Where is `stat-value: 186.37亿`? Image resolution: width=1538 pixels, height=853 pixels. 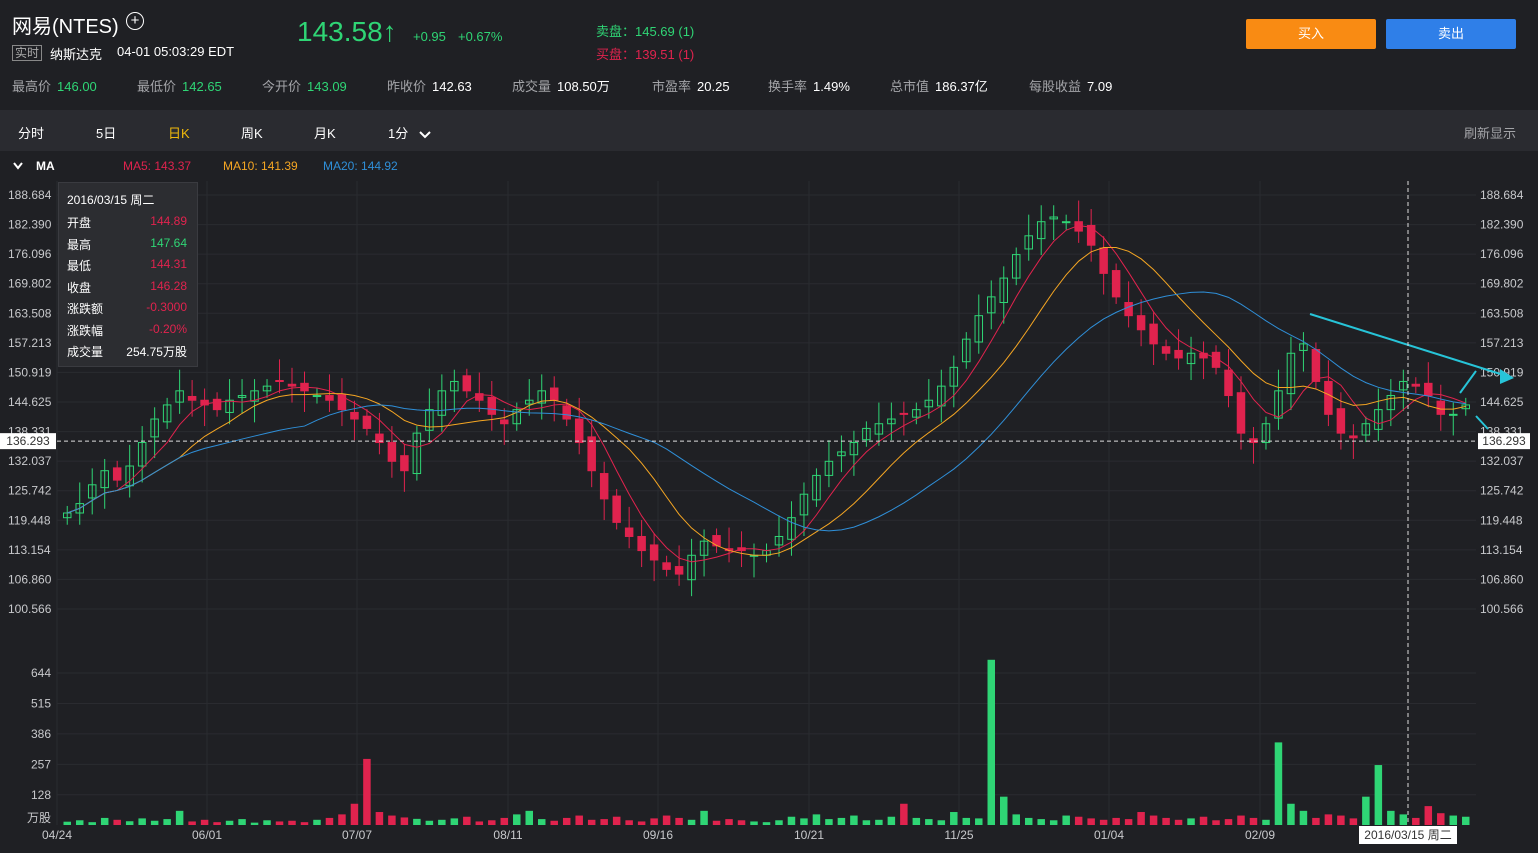 stat-value: 186.37亿 is located at coordinates (961, 86).